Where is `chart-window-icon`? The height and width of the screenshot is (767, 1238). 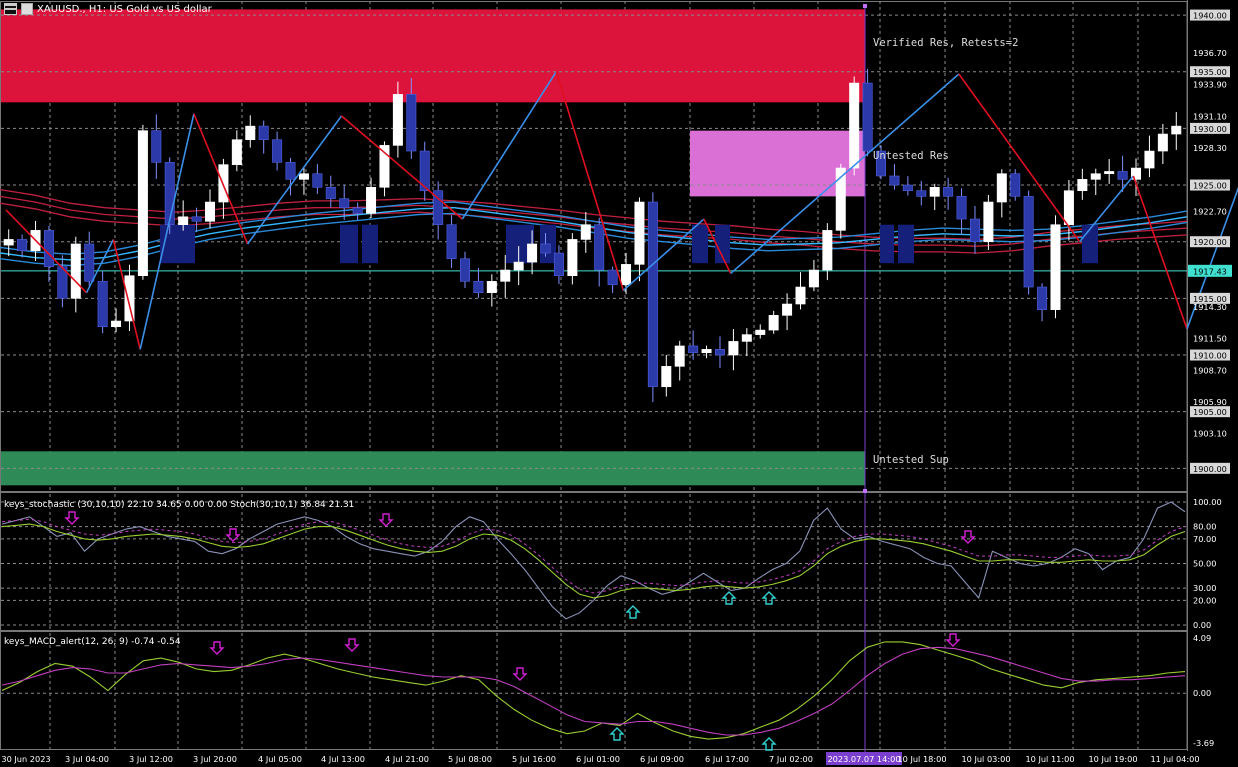
chart-window-icon is located at coordinates (27, 9).